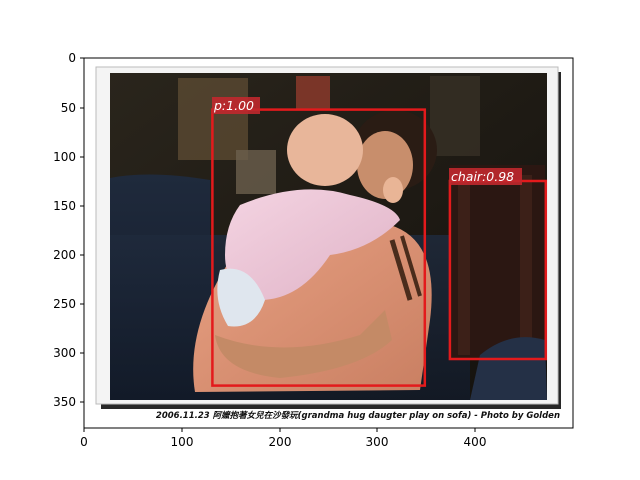 This screenshot has width=640, height=480. What do you see at coordinates (280, 442) in the screenshot?
I see `x-tick-label: 200` at bounding box center [280, 442].